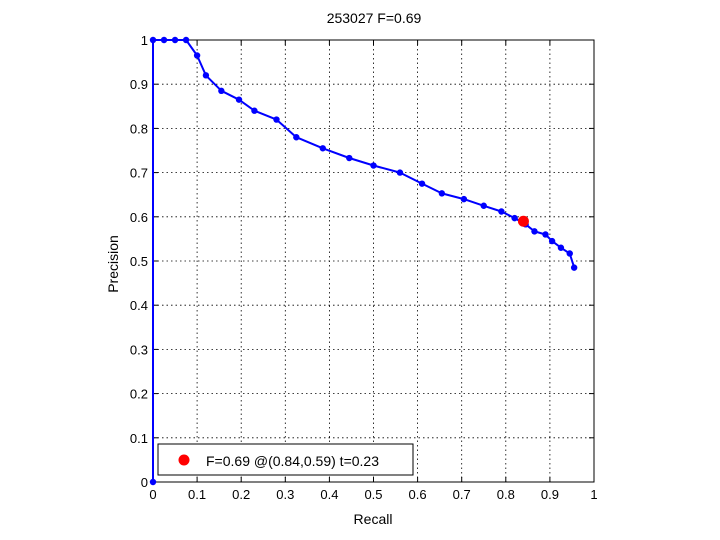  Describe the element at coordinates (285, 494) in the screenshot. I see `x-tick-label: 0.3` at that location.